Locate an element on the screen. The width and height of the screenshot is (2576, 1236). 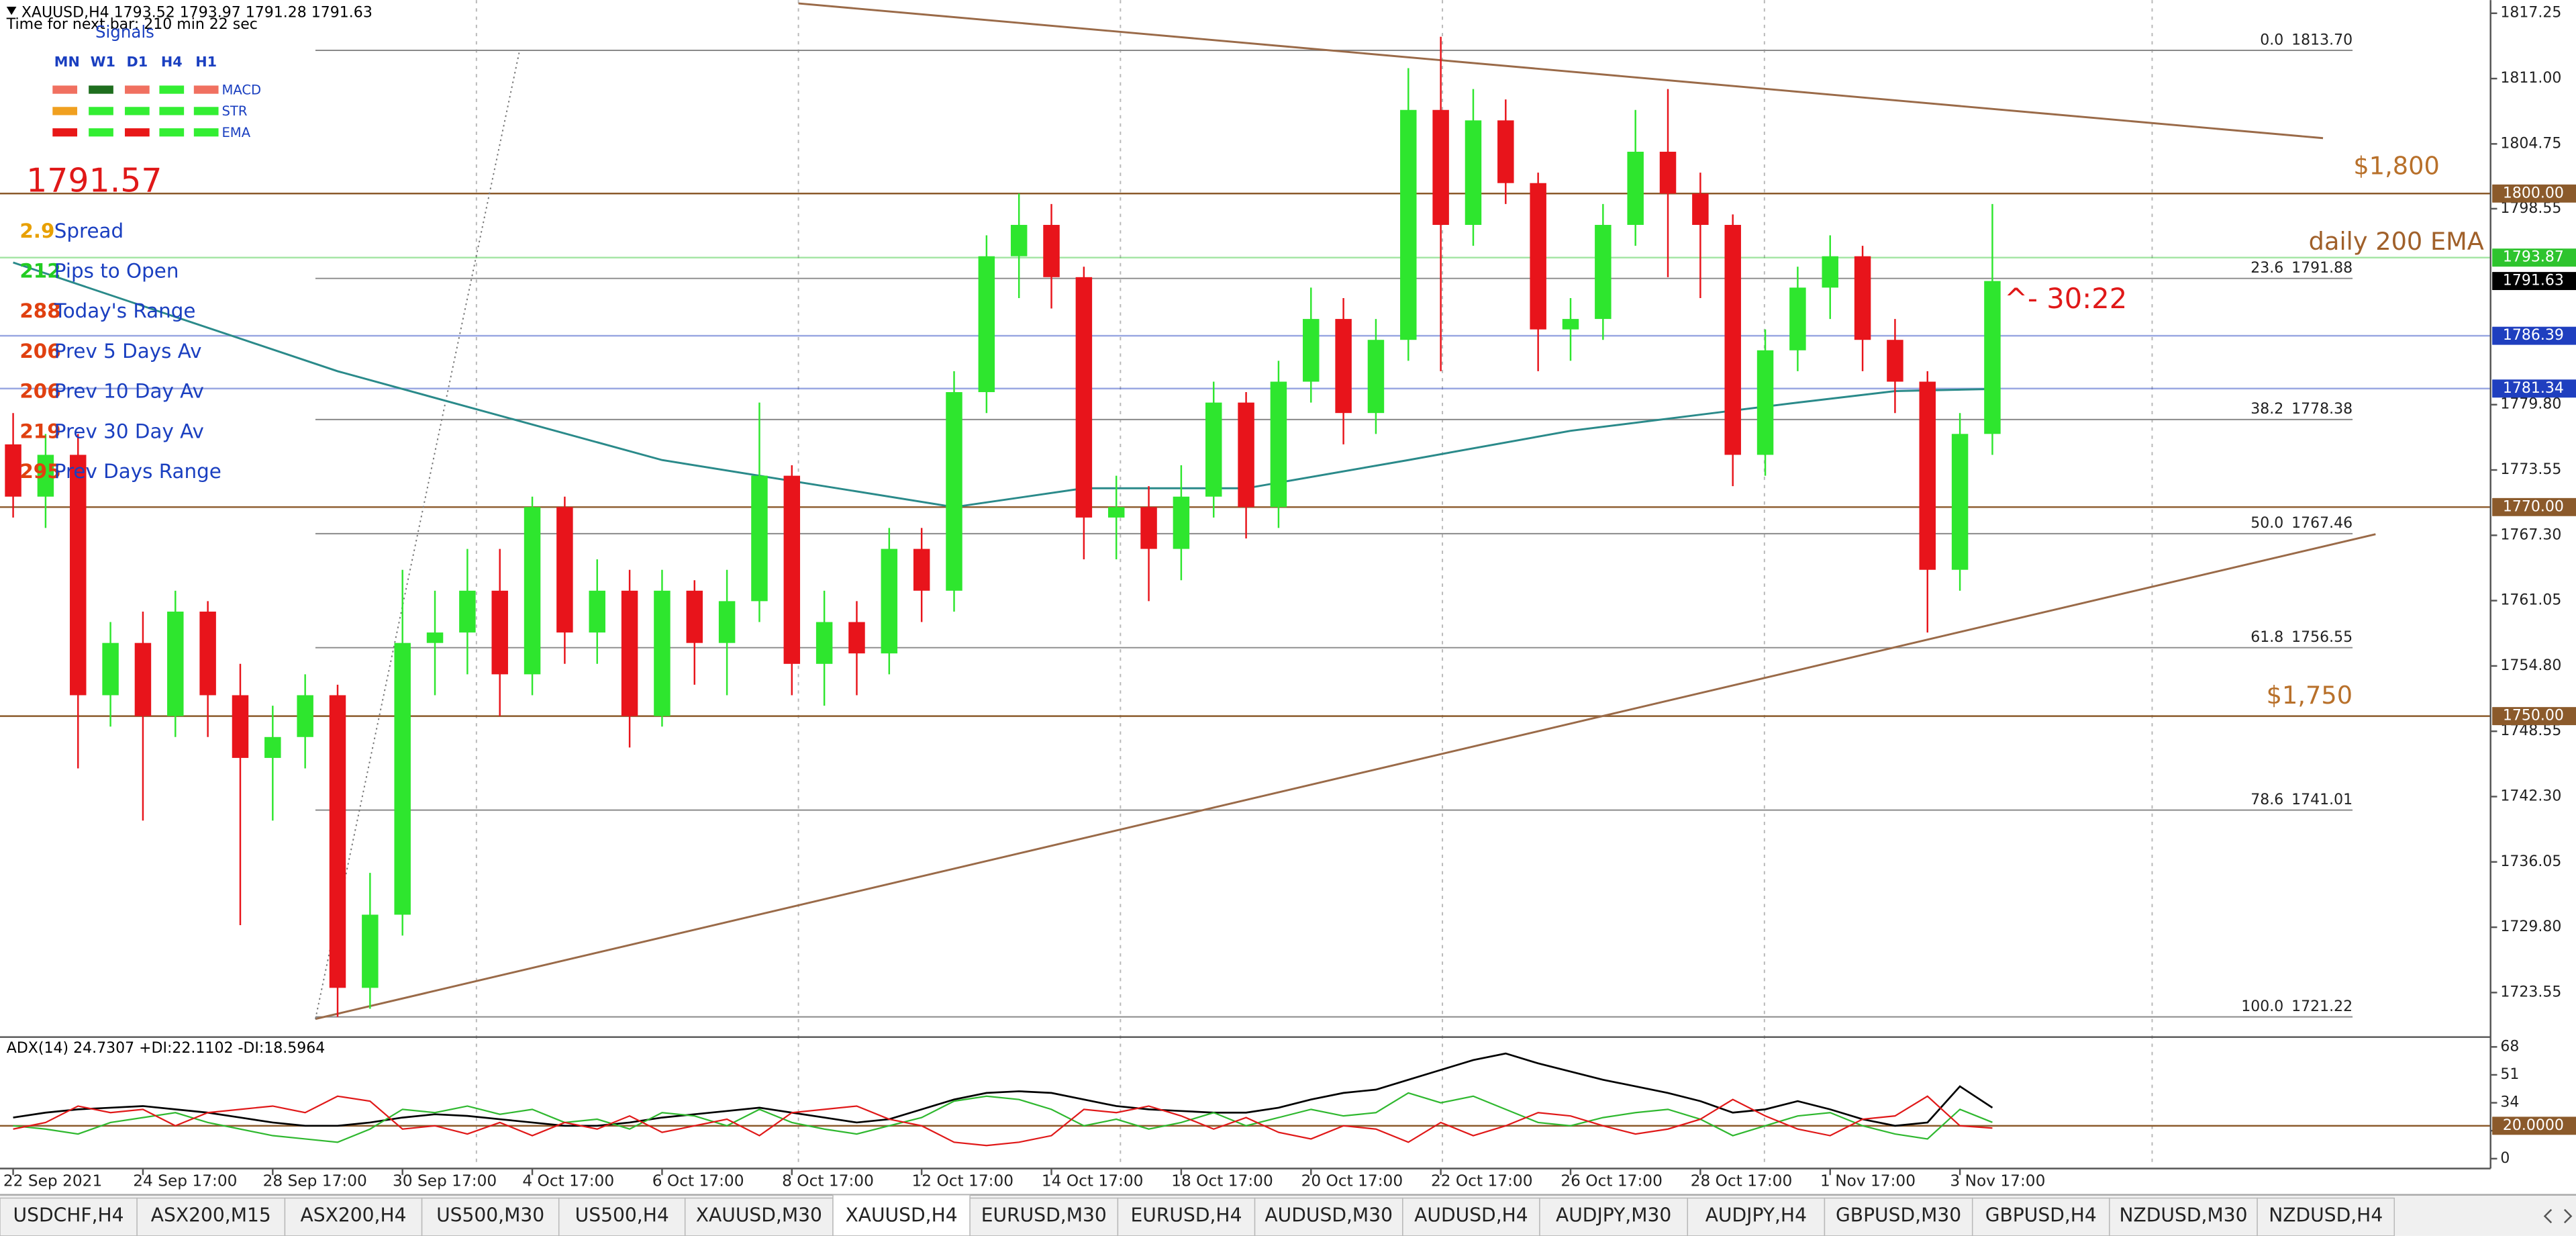
stat-value: 288 is located at coordinates (39, 310).